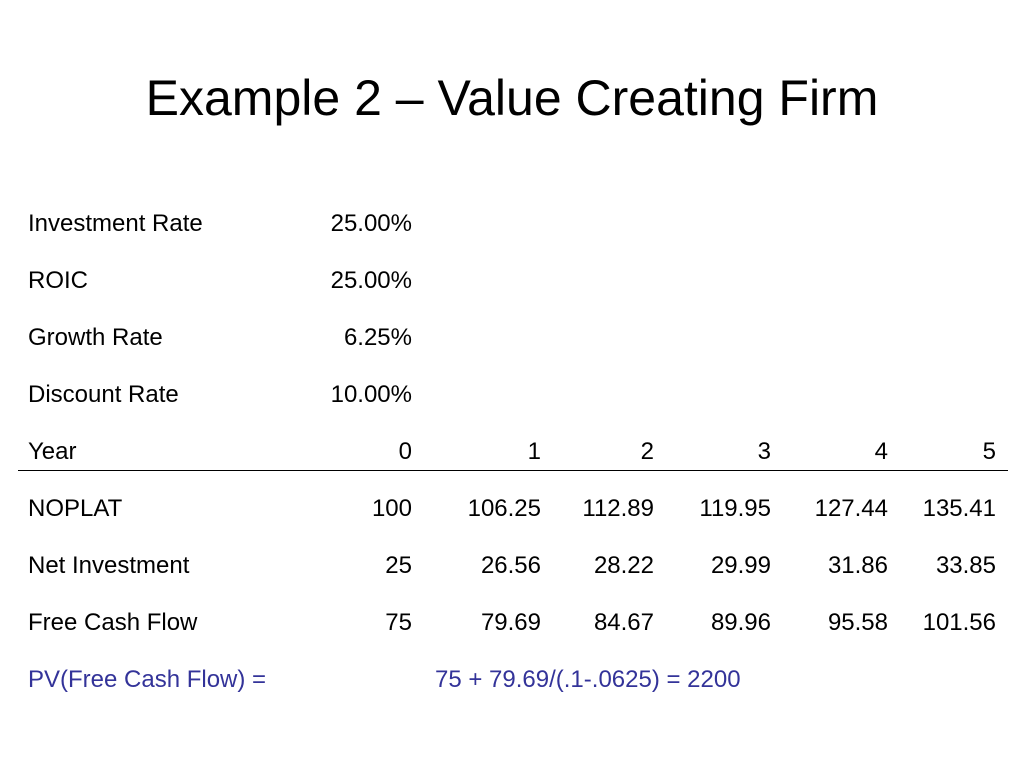 This screenshot has width=1024, height=768. What do you see at coordinates (618, 508) in the screenshot?
I see `table-cell: 112.89` at bounding box center [618, 508].